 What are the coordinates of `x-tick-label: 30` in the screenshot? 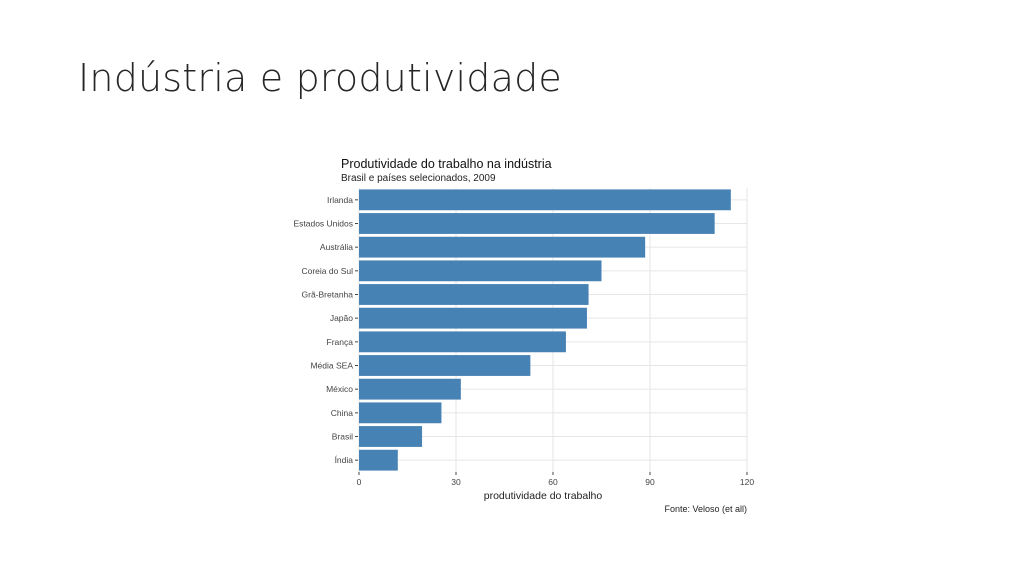 It's located at (456, 482).